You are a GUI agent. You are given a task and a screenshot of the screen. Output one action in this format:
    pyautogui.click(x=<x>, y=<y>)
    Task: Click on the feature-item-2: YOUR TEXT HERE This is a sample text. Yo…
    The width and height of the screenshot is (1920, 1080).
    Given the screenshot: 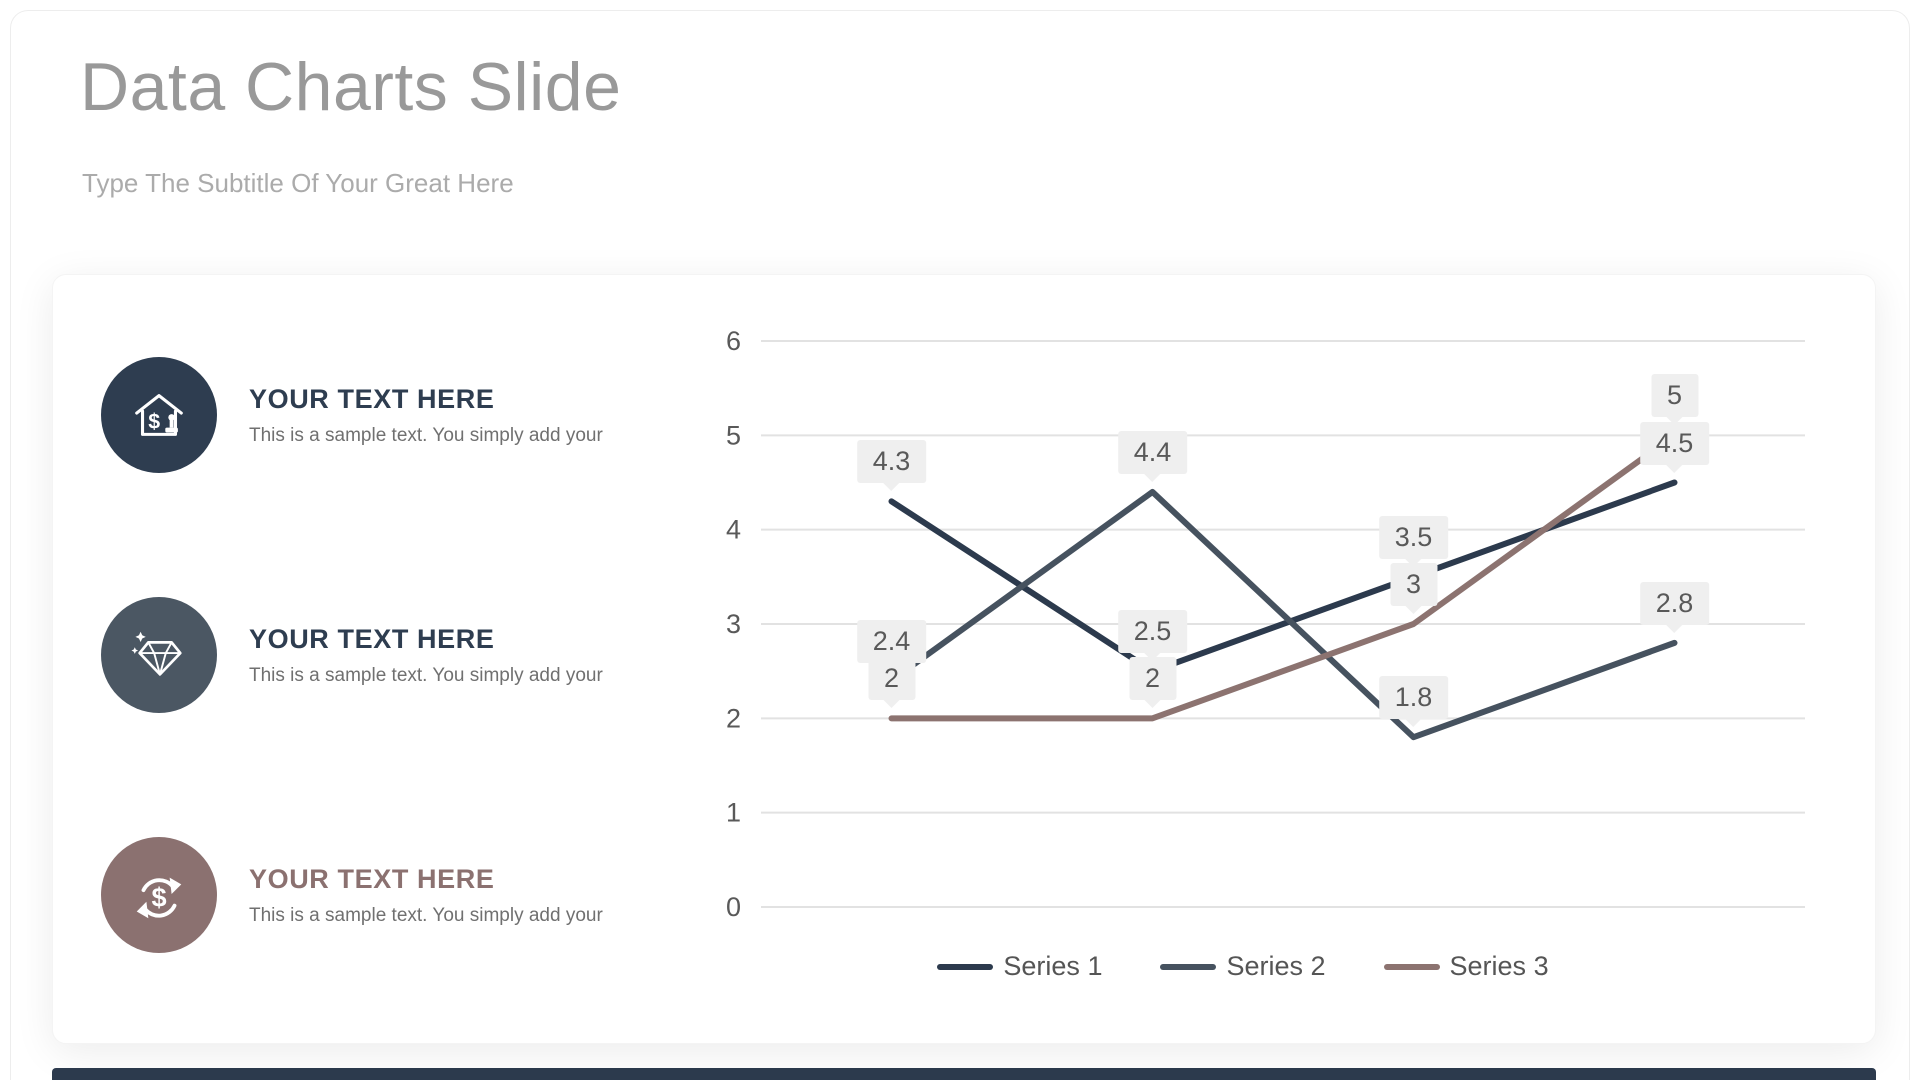 What is the action you would take?
    pyautogui.click(x=381, y=655)
    